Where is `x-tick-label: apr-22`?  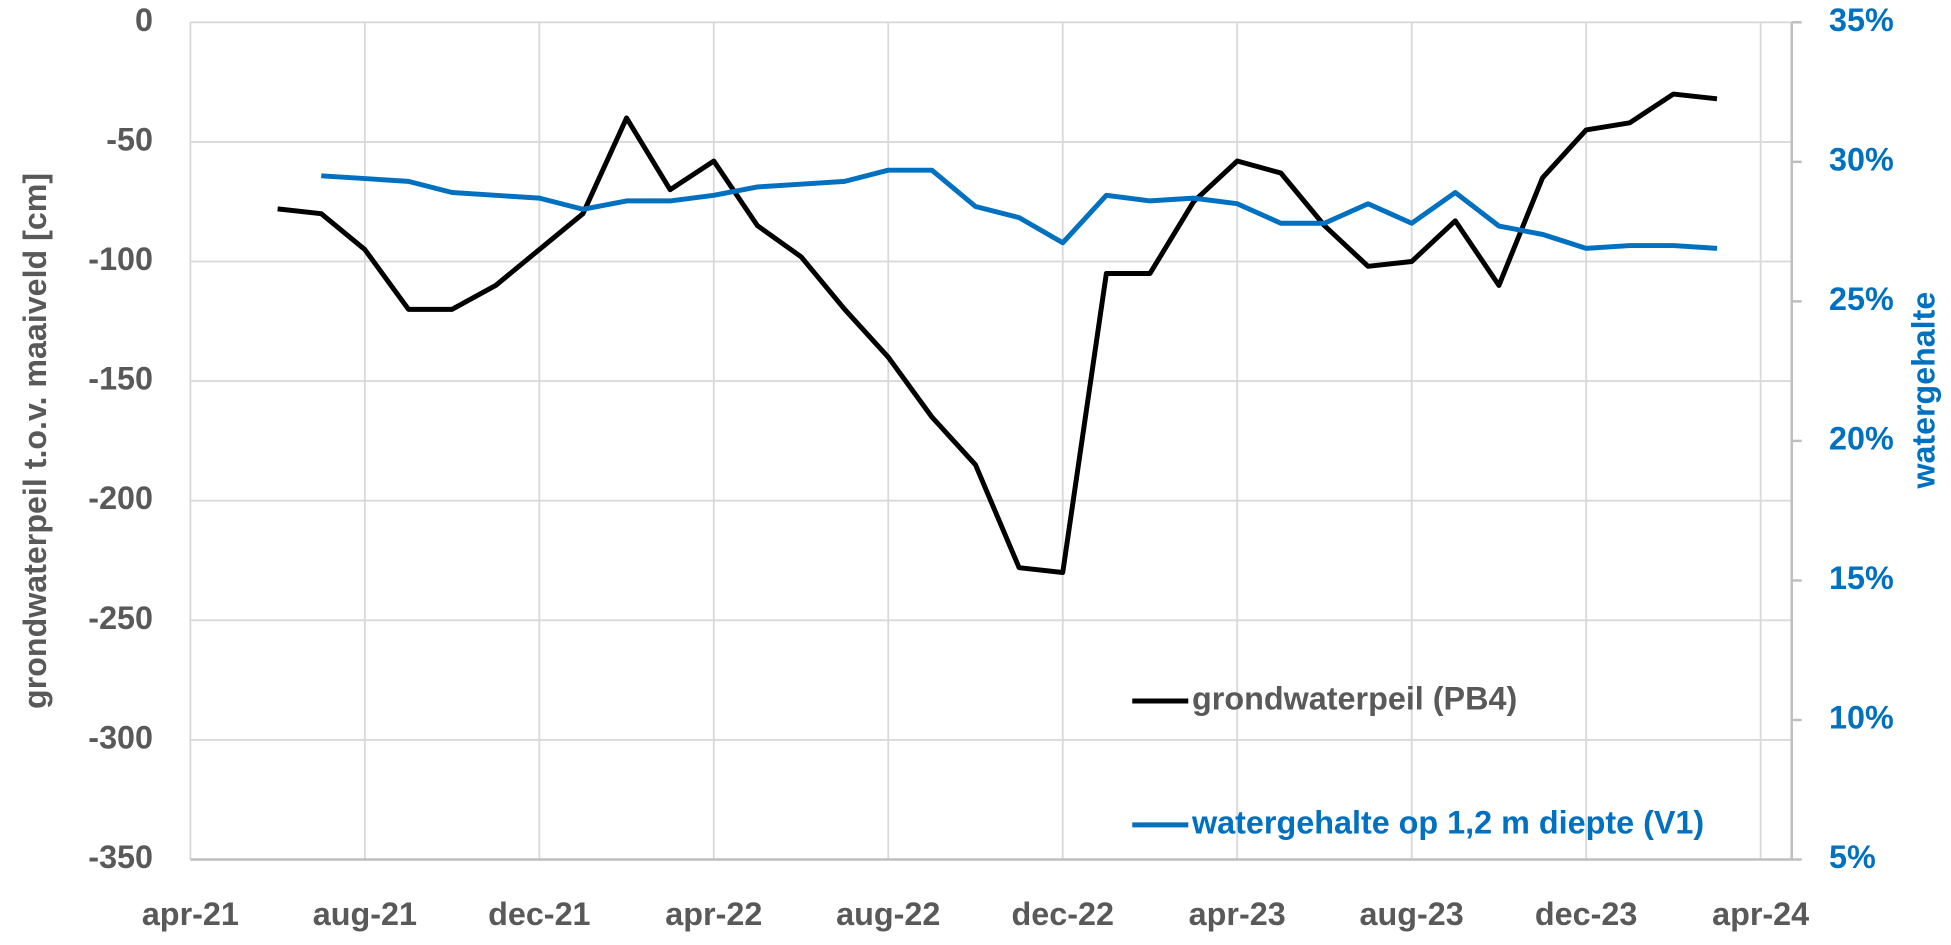
x-tick-label: apr-22 is located at coordinates (713, 914).